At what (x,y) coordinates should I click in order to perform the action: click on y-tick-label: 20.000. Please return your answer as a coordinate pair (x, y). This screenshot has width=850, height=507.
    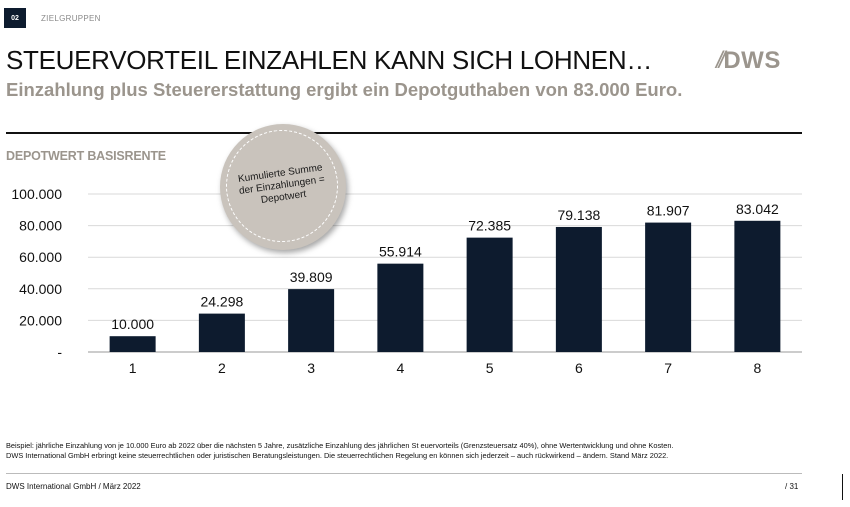
    Looking at the image, I should click on (40, 320).